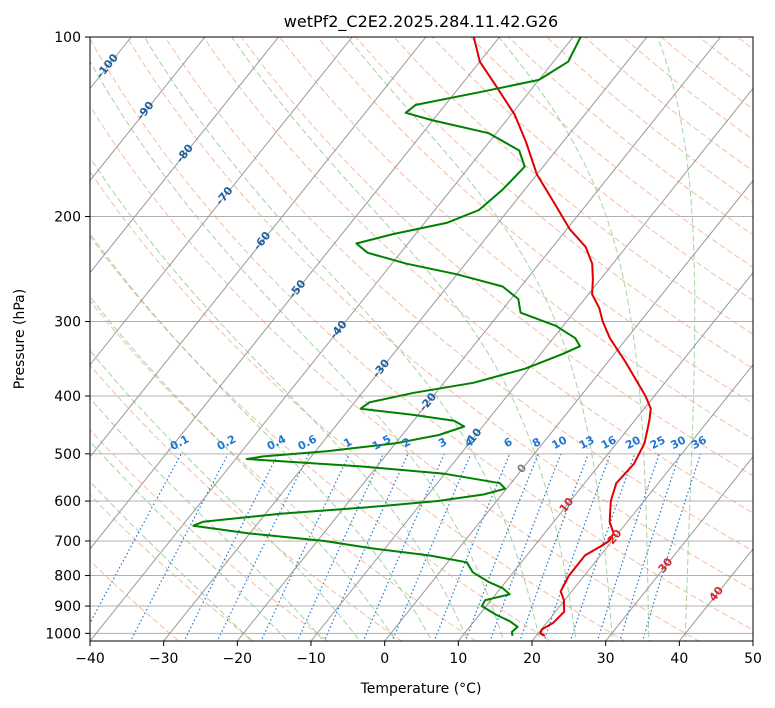 This screenshot has width=775, height=708. What do you see at coordinates (532, 659) in the screenshot?
I see `x-tick-label: 20` at bounding box center [532, 659].